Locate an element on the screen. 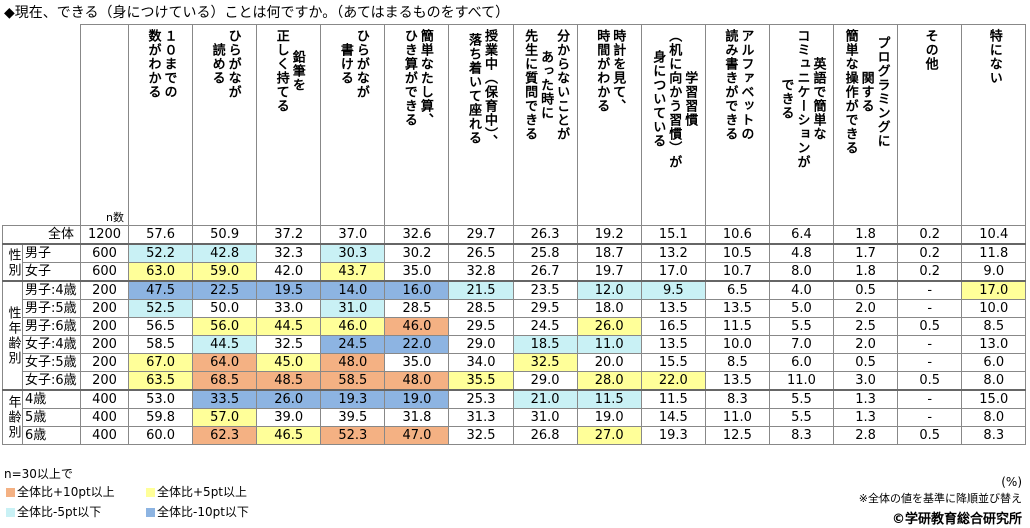  cell: 62.3 is located at coordinates (225, 435).